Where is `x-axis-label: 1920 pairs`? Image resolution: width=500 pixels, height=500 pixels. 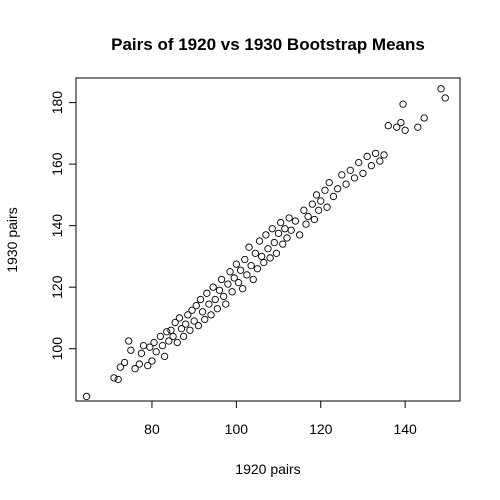
x-axis-label: 1920 pairs is located at coordinates (267, 469).